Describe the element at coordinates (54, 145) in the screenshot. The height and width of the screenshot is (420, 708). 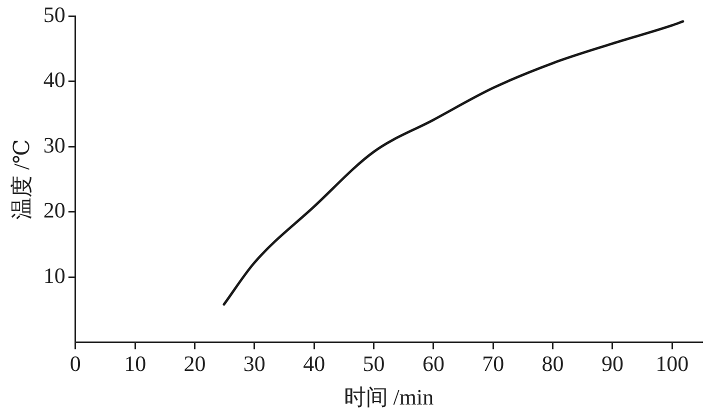
I see `y-tick-label: 30` at that location.